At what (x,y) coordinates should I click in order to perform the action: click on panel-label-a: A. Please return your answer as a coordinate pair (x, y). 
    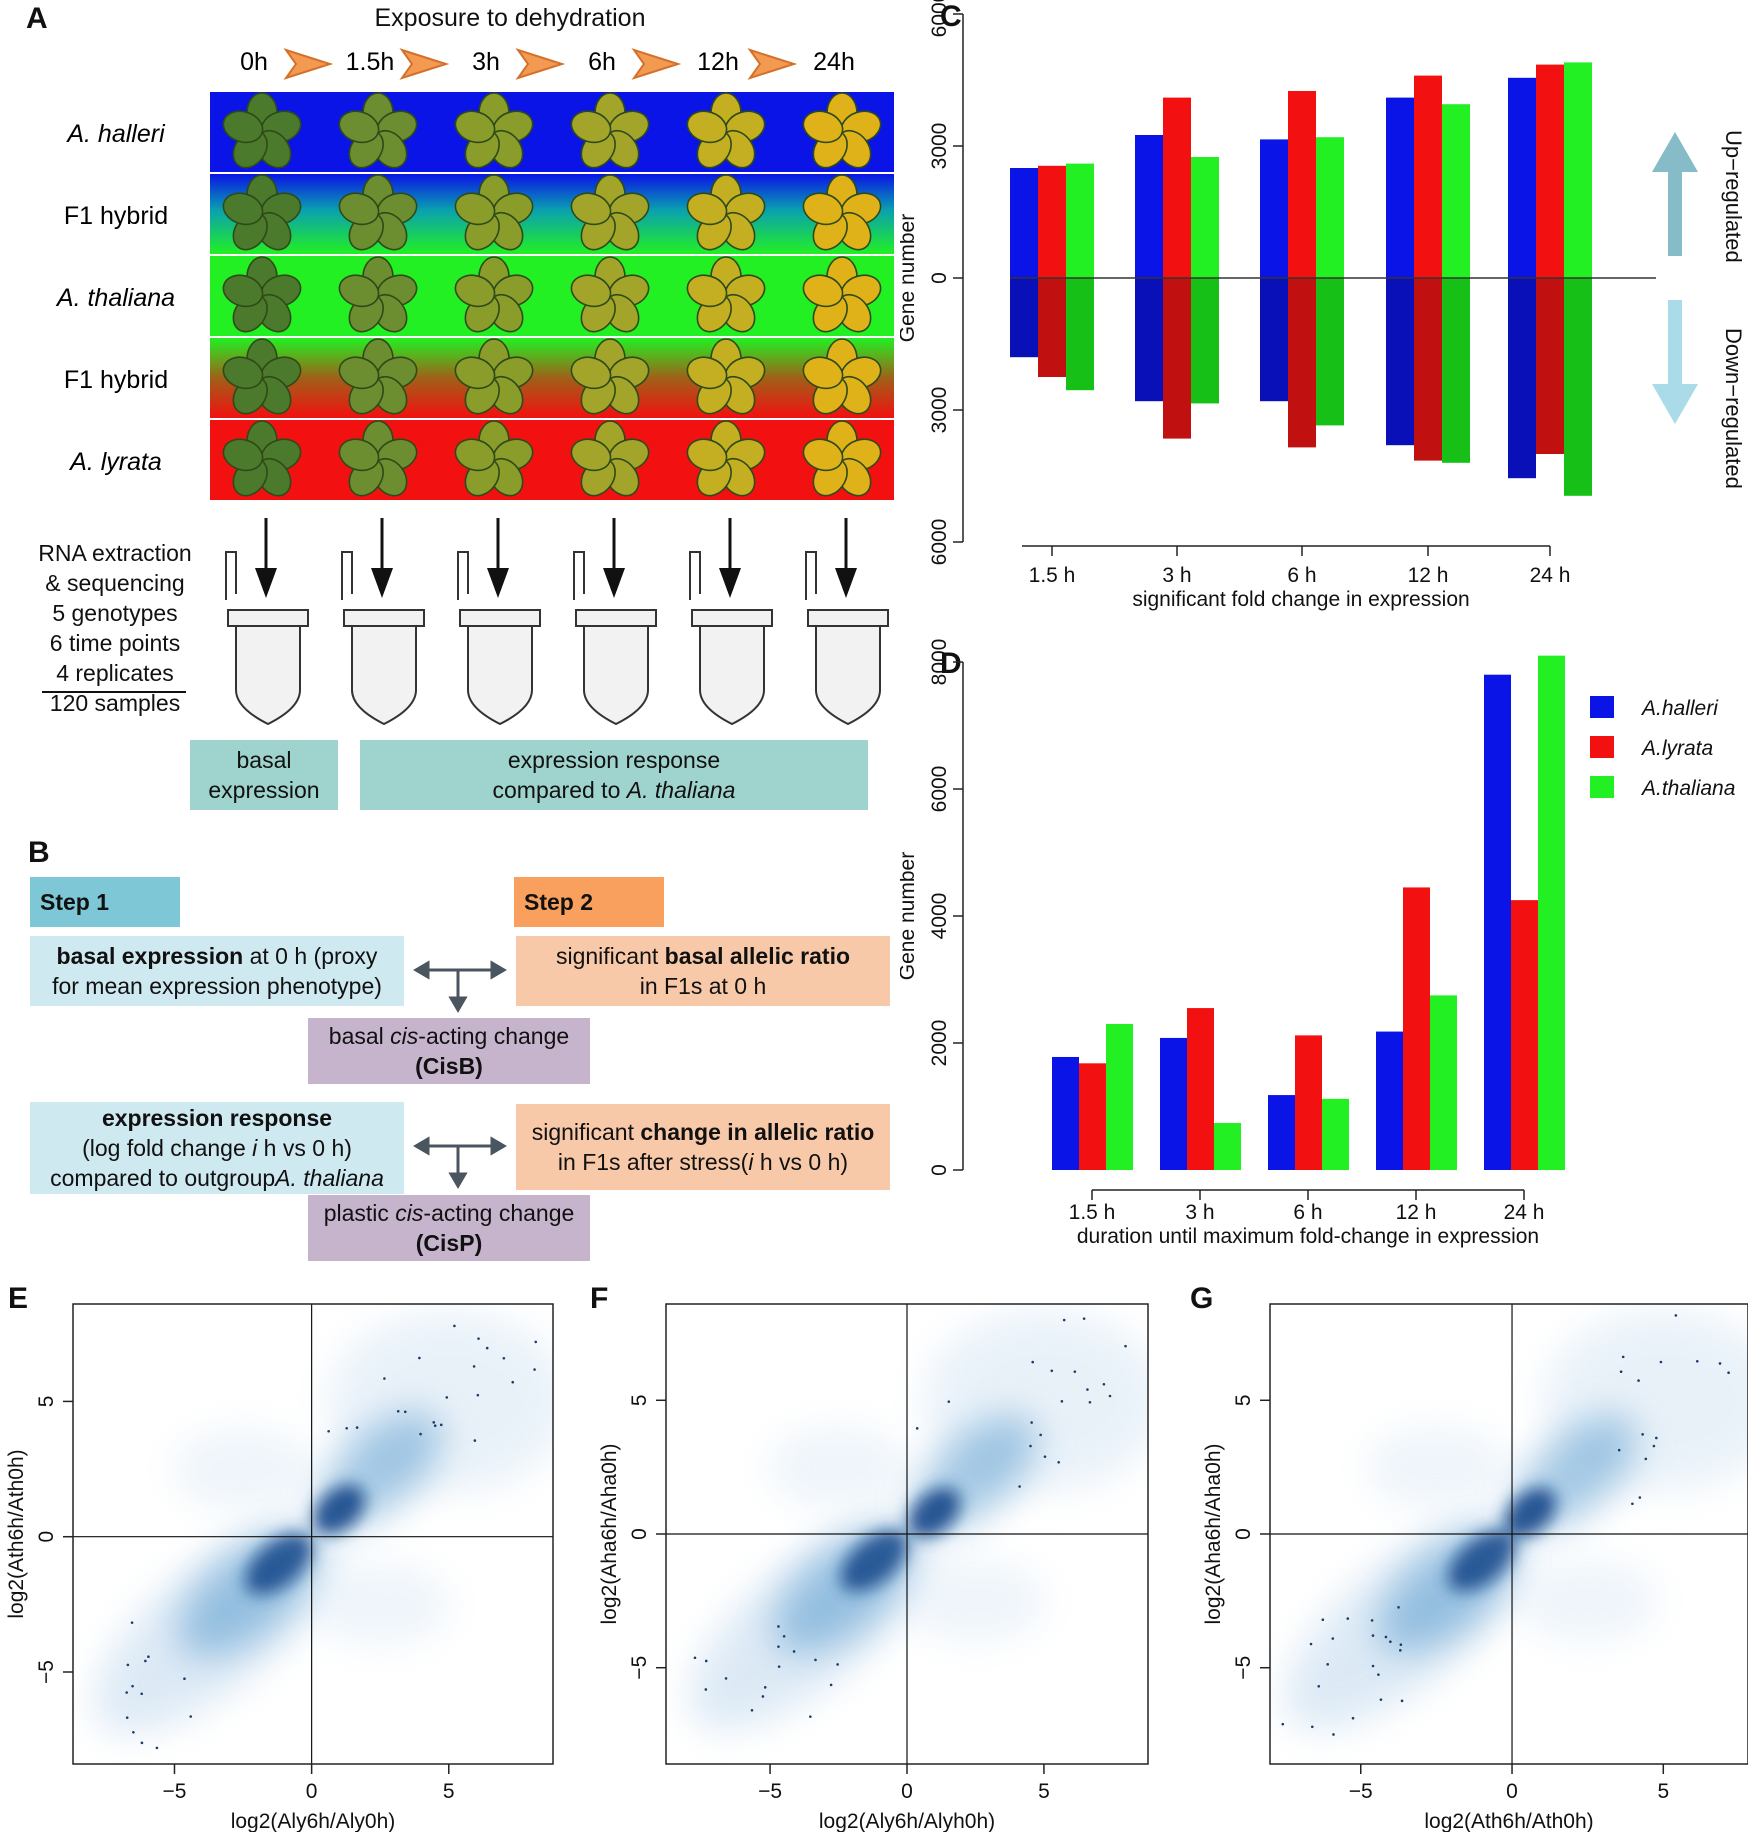
    Looking at the image, I should click on (37, 18).